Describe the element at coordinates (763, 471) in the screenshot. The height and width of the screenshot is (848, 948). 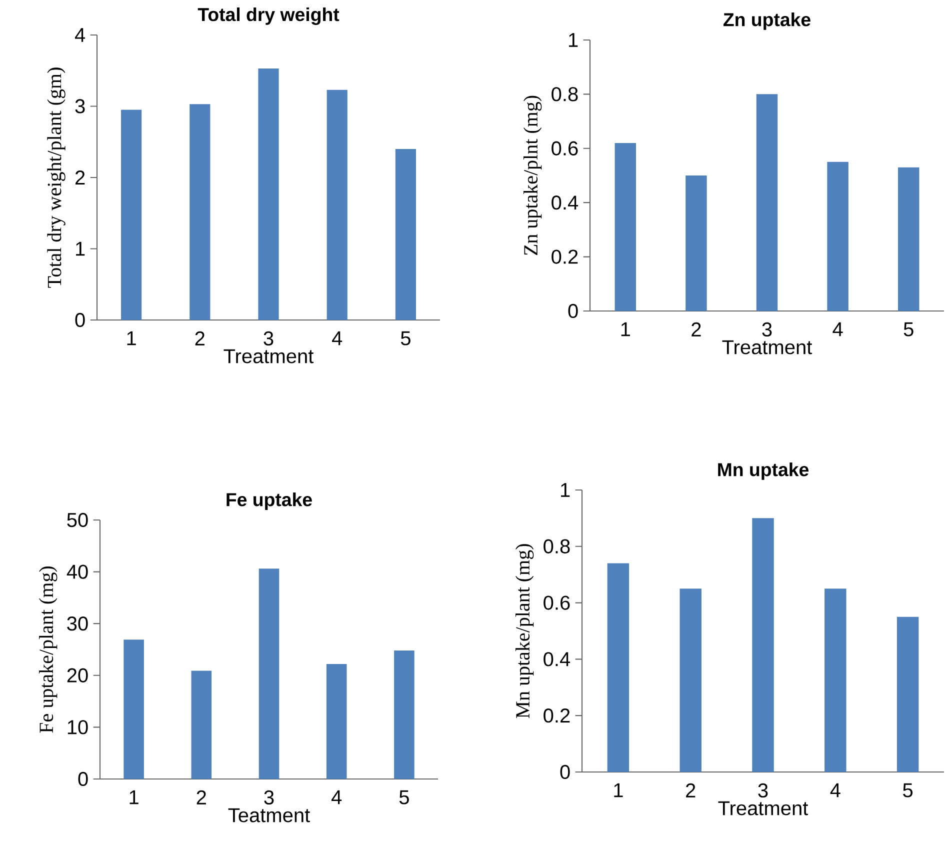
I see `chart-title: Mn uptake` at that location.